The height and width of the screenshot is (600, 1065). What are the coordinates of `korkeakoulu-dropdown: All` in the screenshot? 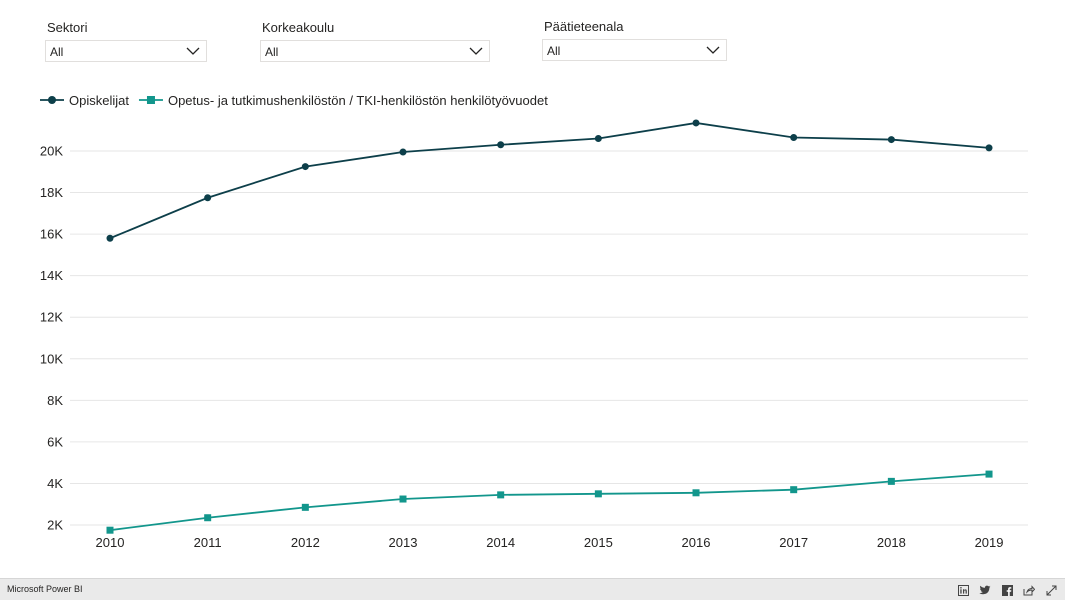 It's located at (375, 51).